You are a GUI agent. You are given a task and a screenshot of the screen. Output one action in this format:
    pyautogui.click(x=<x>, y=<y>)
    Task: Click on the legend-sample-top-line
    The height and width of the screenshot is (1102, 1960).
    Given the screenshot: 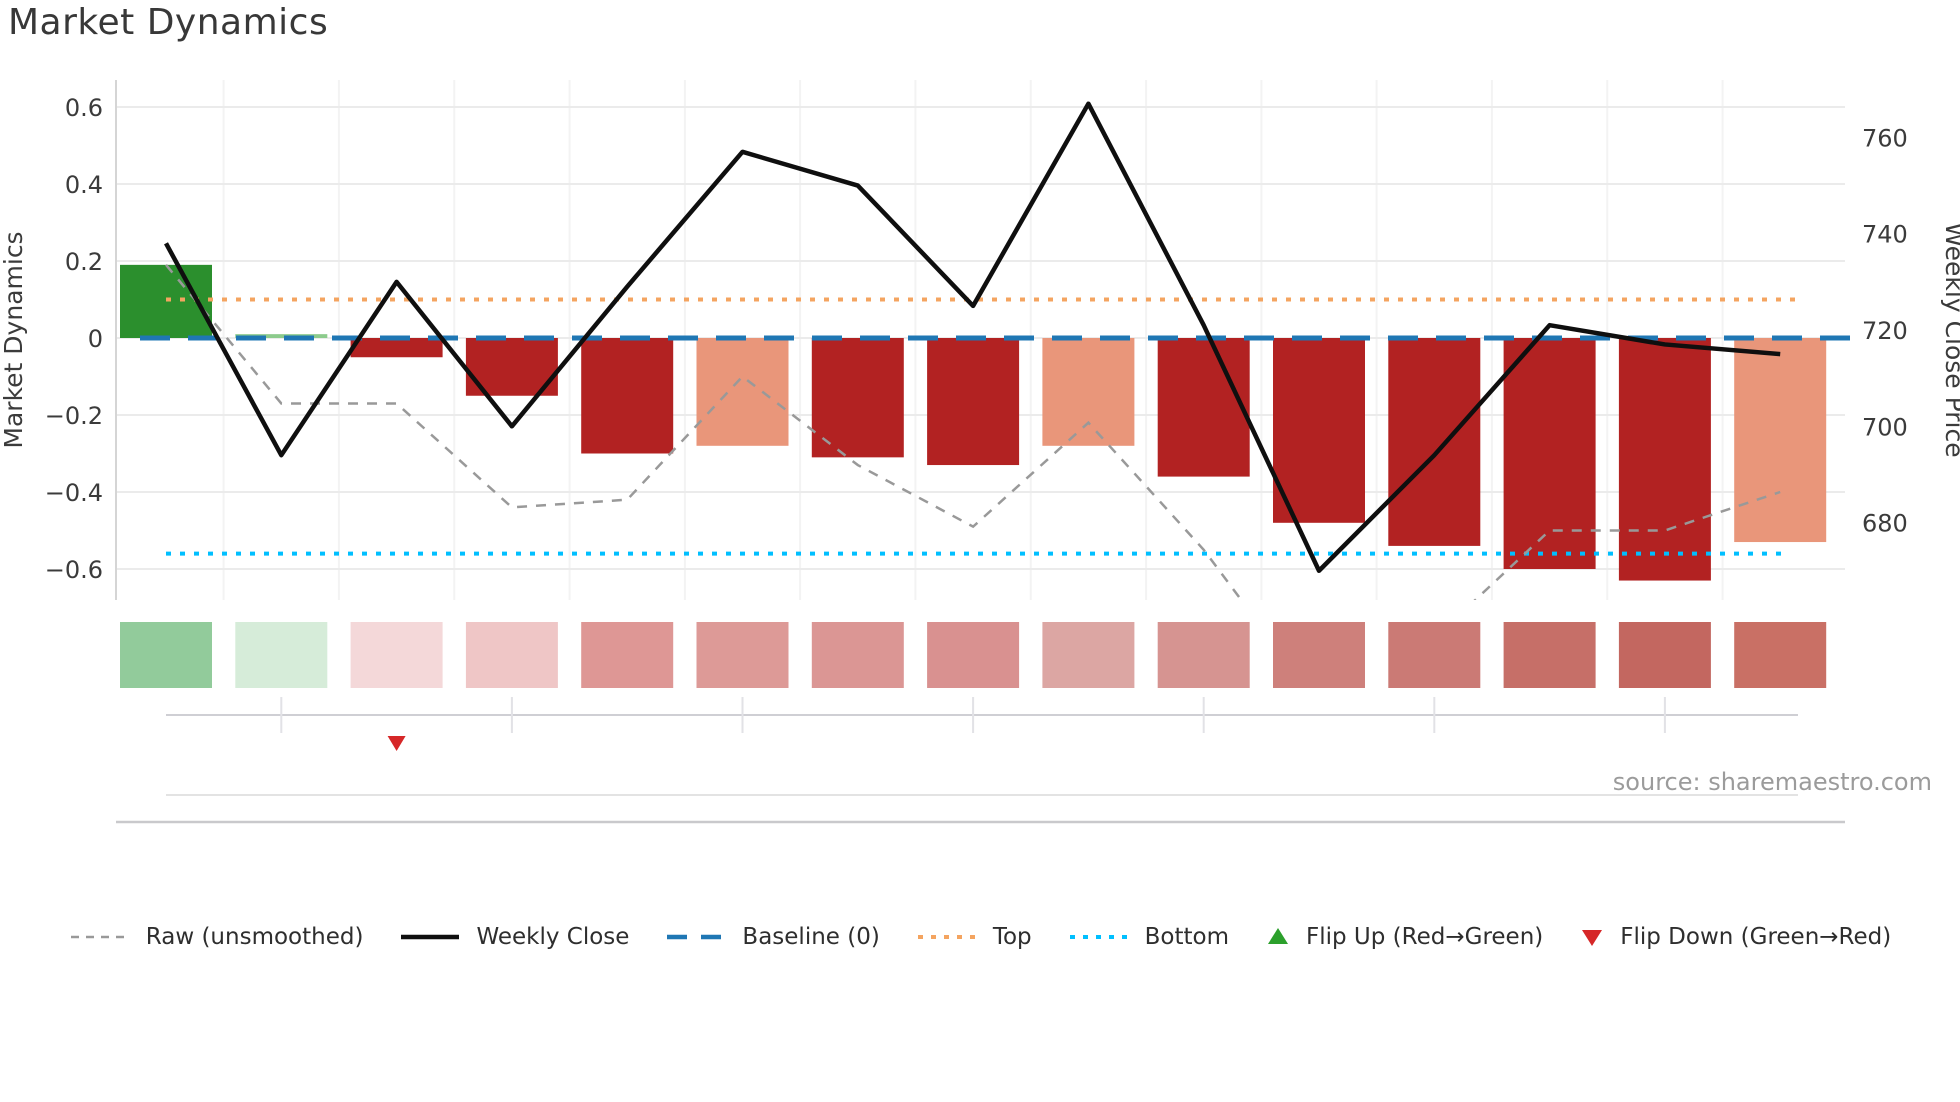 What is the action you would take?
    pyautogui.click(x=946, y=937)
    